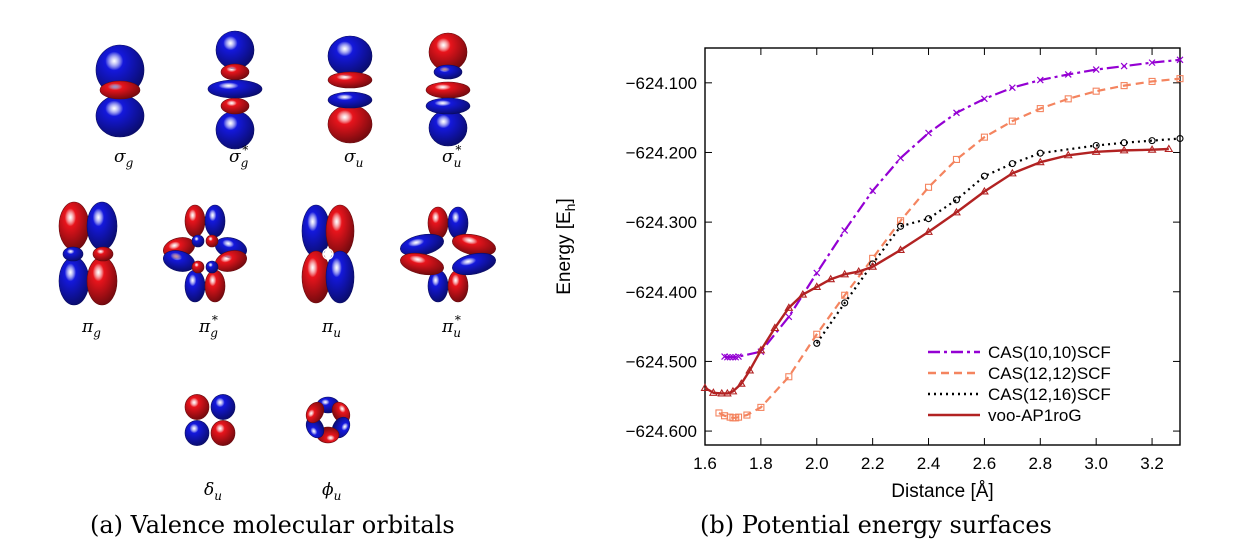 The image size is (1241, 550). What do you see at coordinates (210, 420) in the screenshot?
I see `orbital-delta` at bounding box center [210, 420].